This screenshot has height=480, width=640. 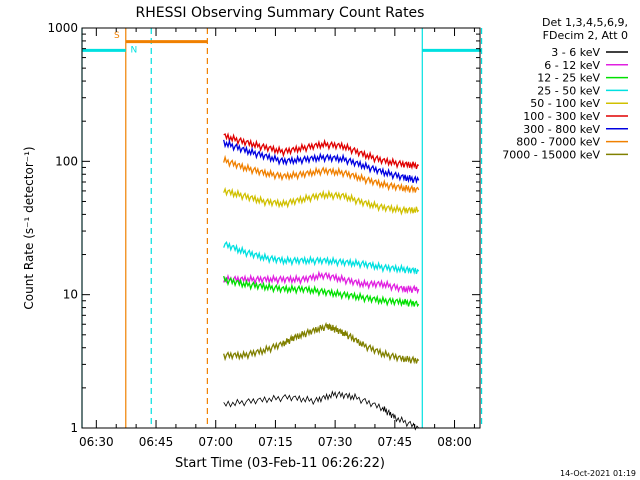 What do you see at coordinates (598, 473) in the screenshot?
I see `footer-timestamp: 14-Oct-2021 01:19` at bounding box center [598, 473].